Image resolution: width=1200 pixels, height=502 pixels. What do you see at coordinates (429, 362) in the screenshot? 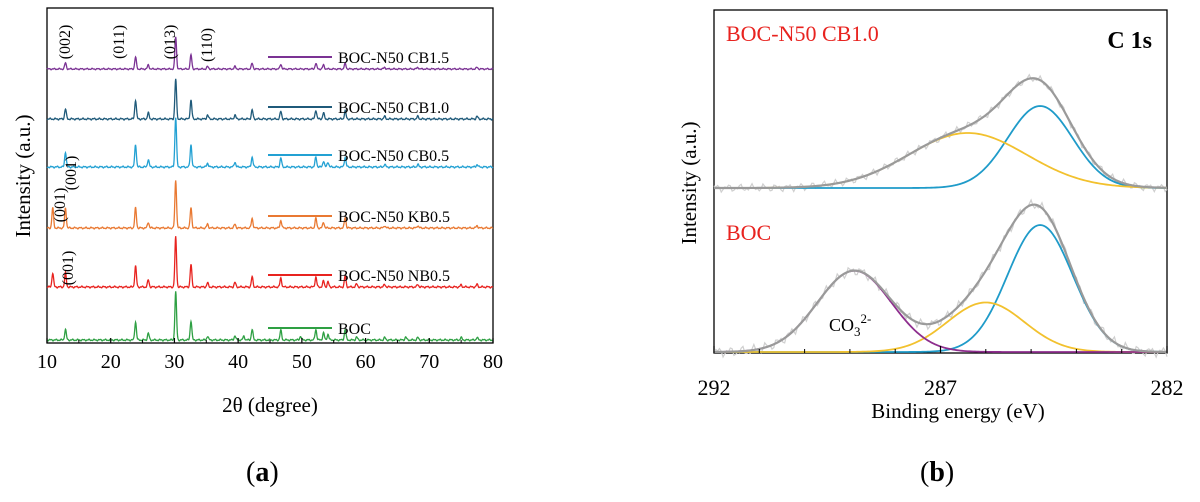
I see `x-tick-label: 70` at bounding box center [429, 362].